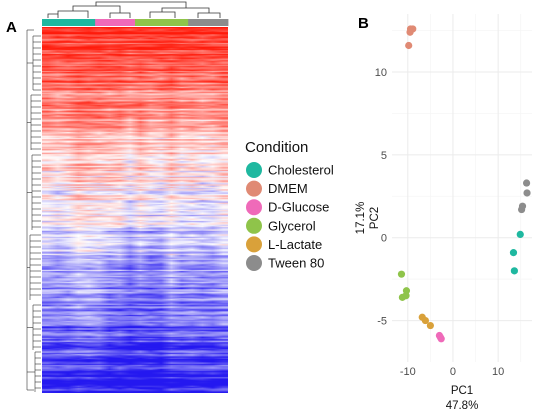 The height and width of the screenshot is (416, 550). Describe the element at coordinates (33, 210) in the screenshot. I see `row-dendrogram` at that location.